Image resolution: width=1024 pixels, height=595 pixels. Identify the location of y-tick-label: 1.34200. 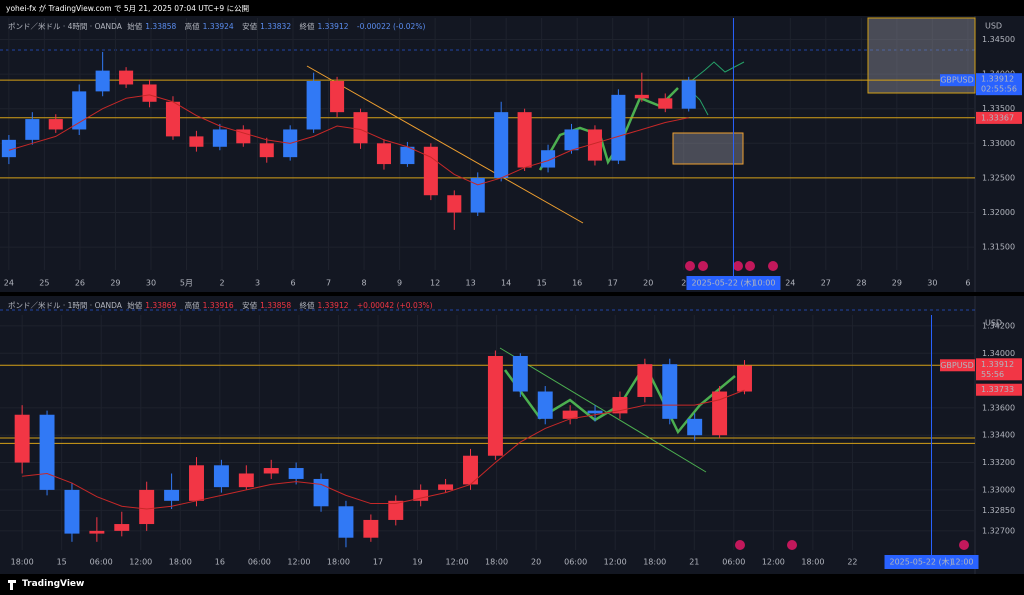
(998, 325).